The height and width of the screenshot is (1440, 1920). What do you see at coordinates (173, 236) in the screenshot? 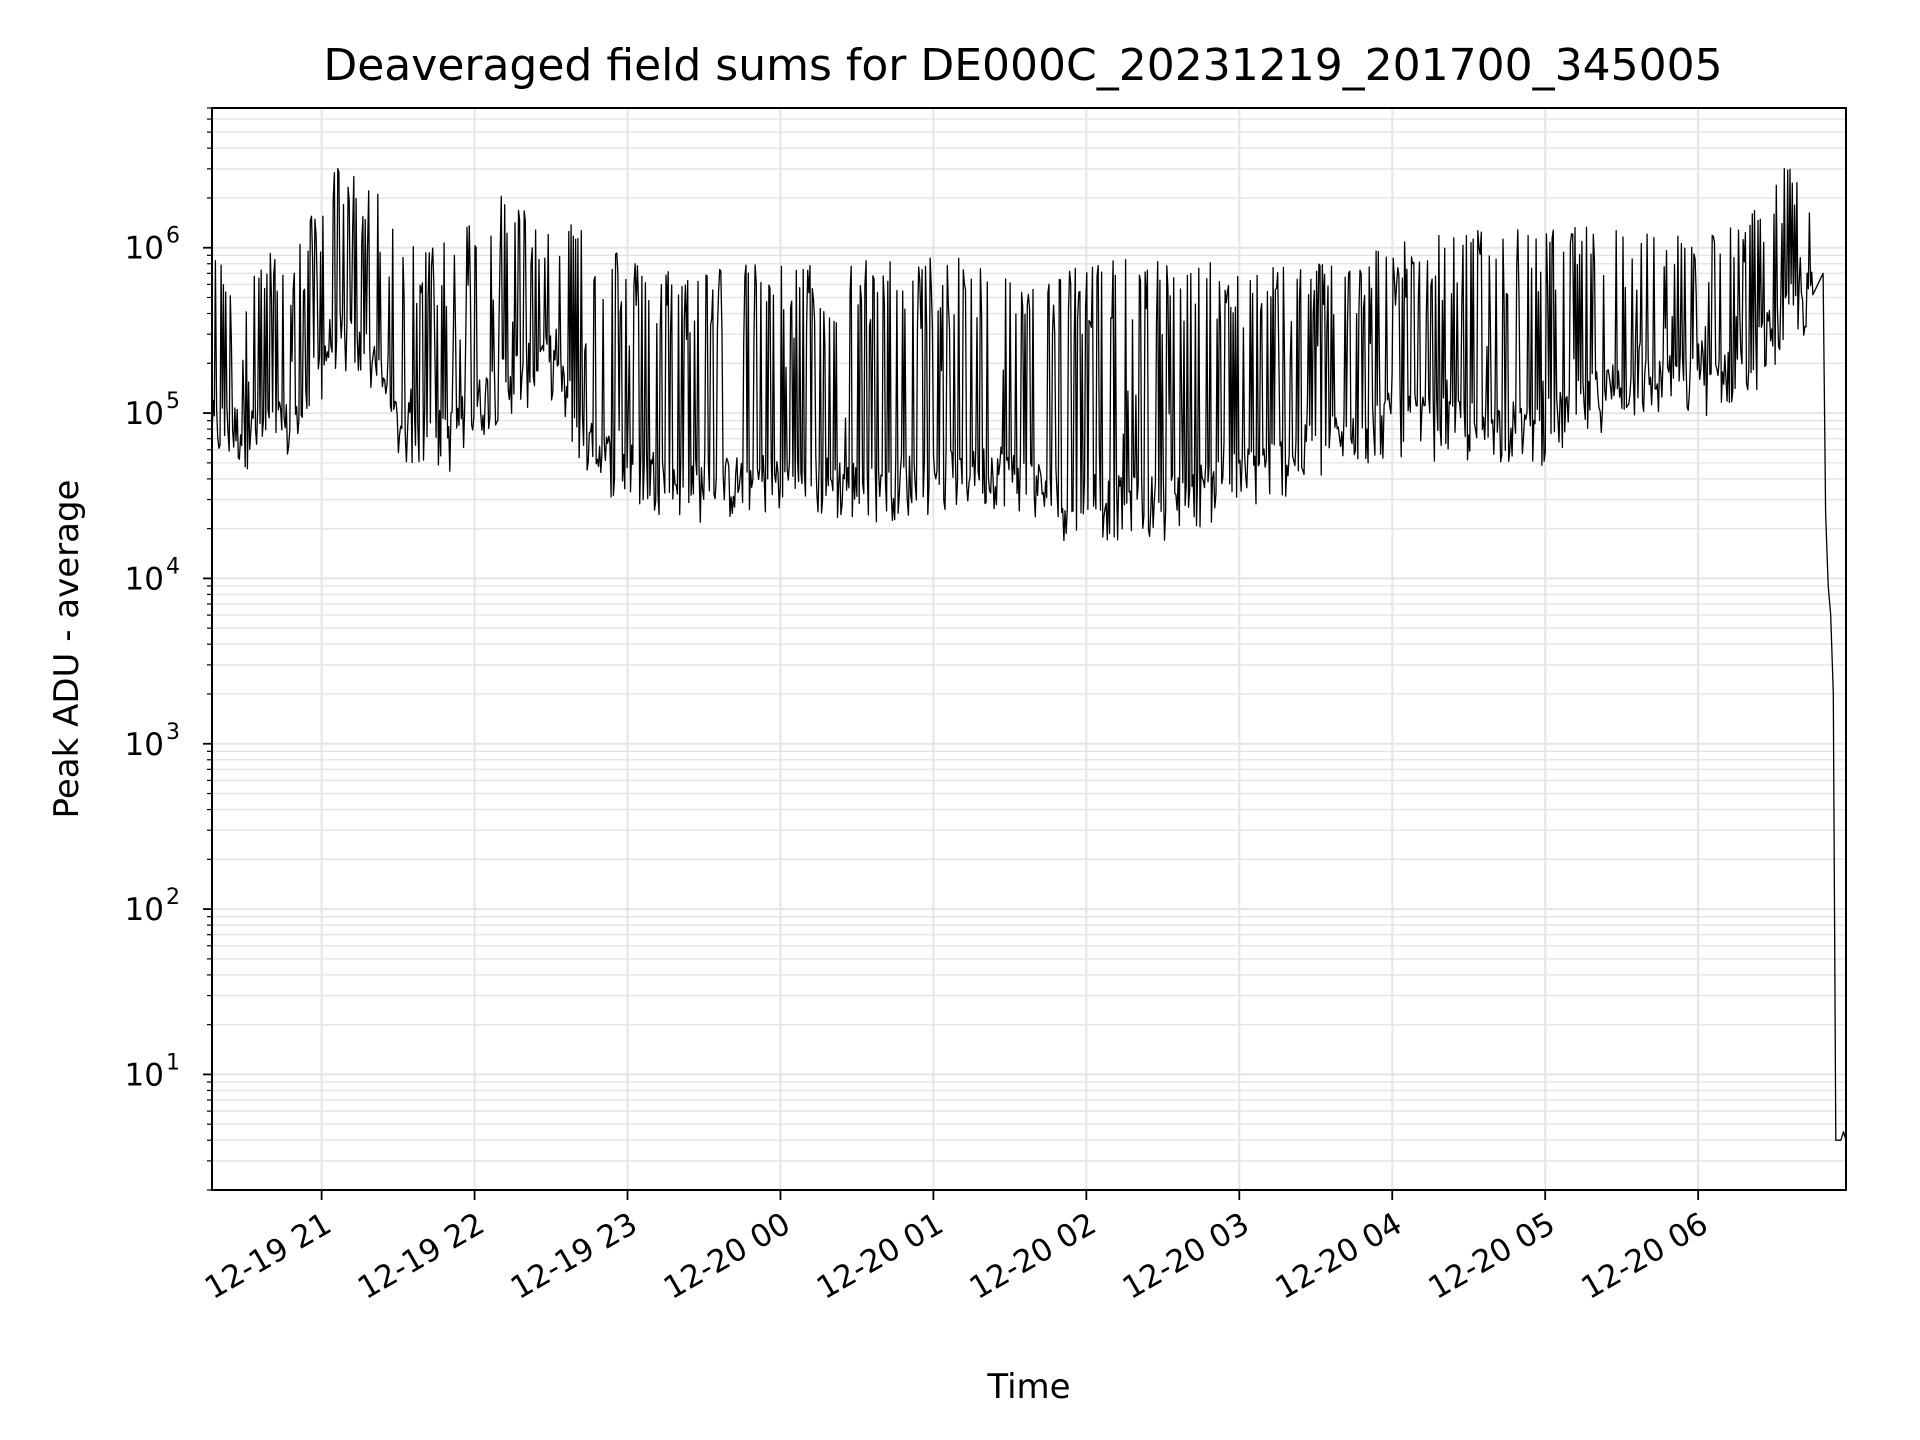
I see `y-tick-exponent: 6` at bounding box center [173, 236].